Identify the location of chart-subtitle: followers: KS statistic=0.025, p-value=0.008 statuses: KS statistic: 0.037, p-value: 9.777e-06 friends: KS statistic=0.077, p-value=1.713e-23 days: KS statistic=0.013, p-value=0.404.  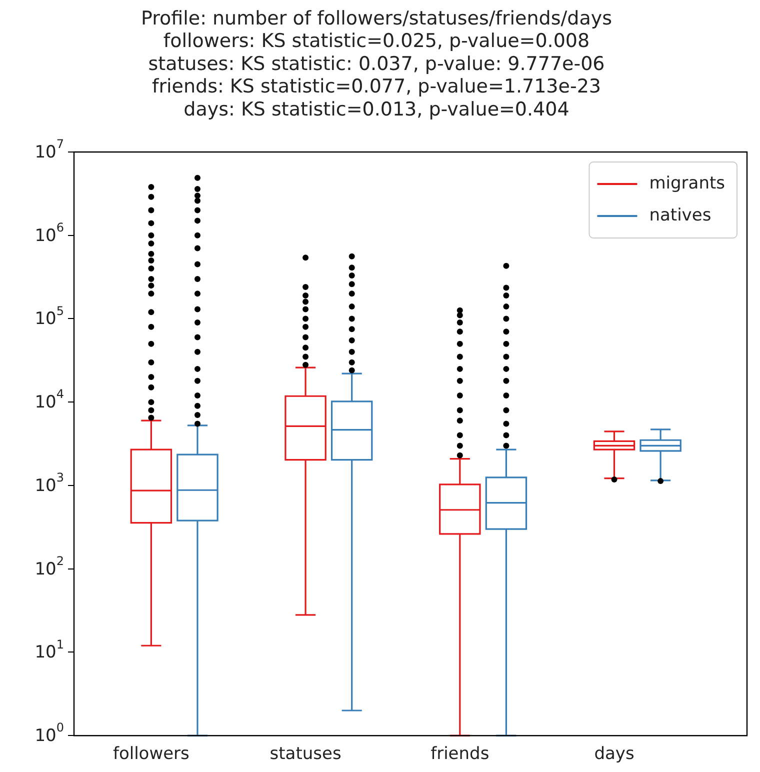
(376, 75).